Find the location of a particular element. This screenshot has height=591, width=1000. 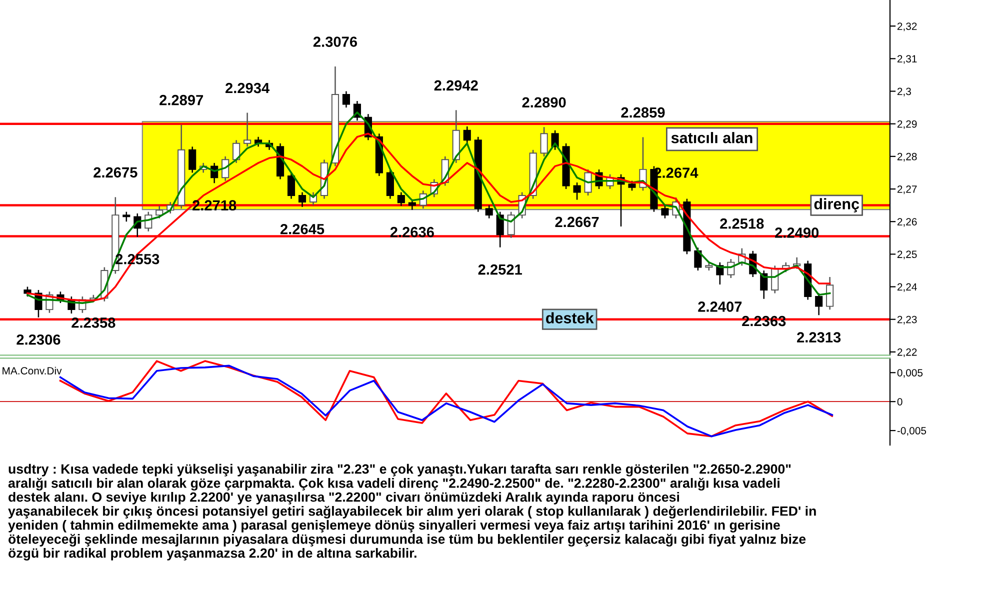

y-tick-label: 2,29 is located at coordinates (907, 124).